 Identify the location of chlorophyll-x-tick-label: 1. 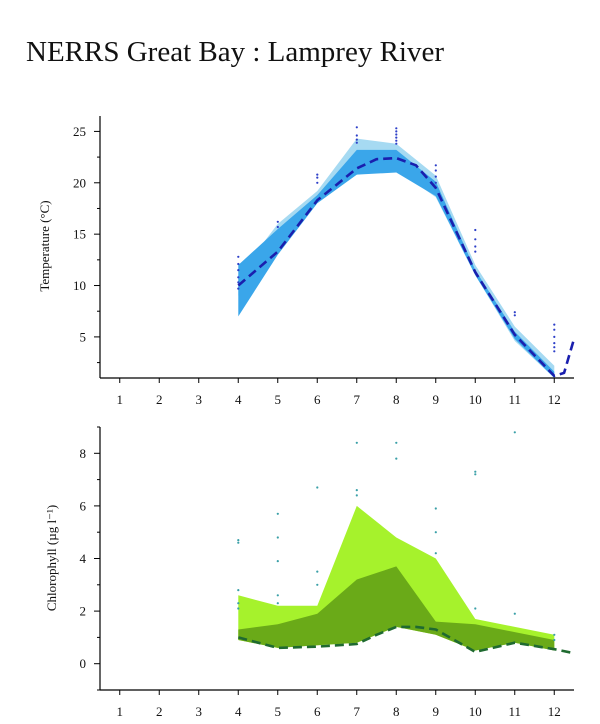
(120, 711).